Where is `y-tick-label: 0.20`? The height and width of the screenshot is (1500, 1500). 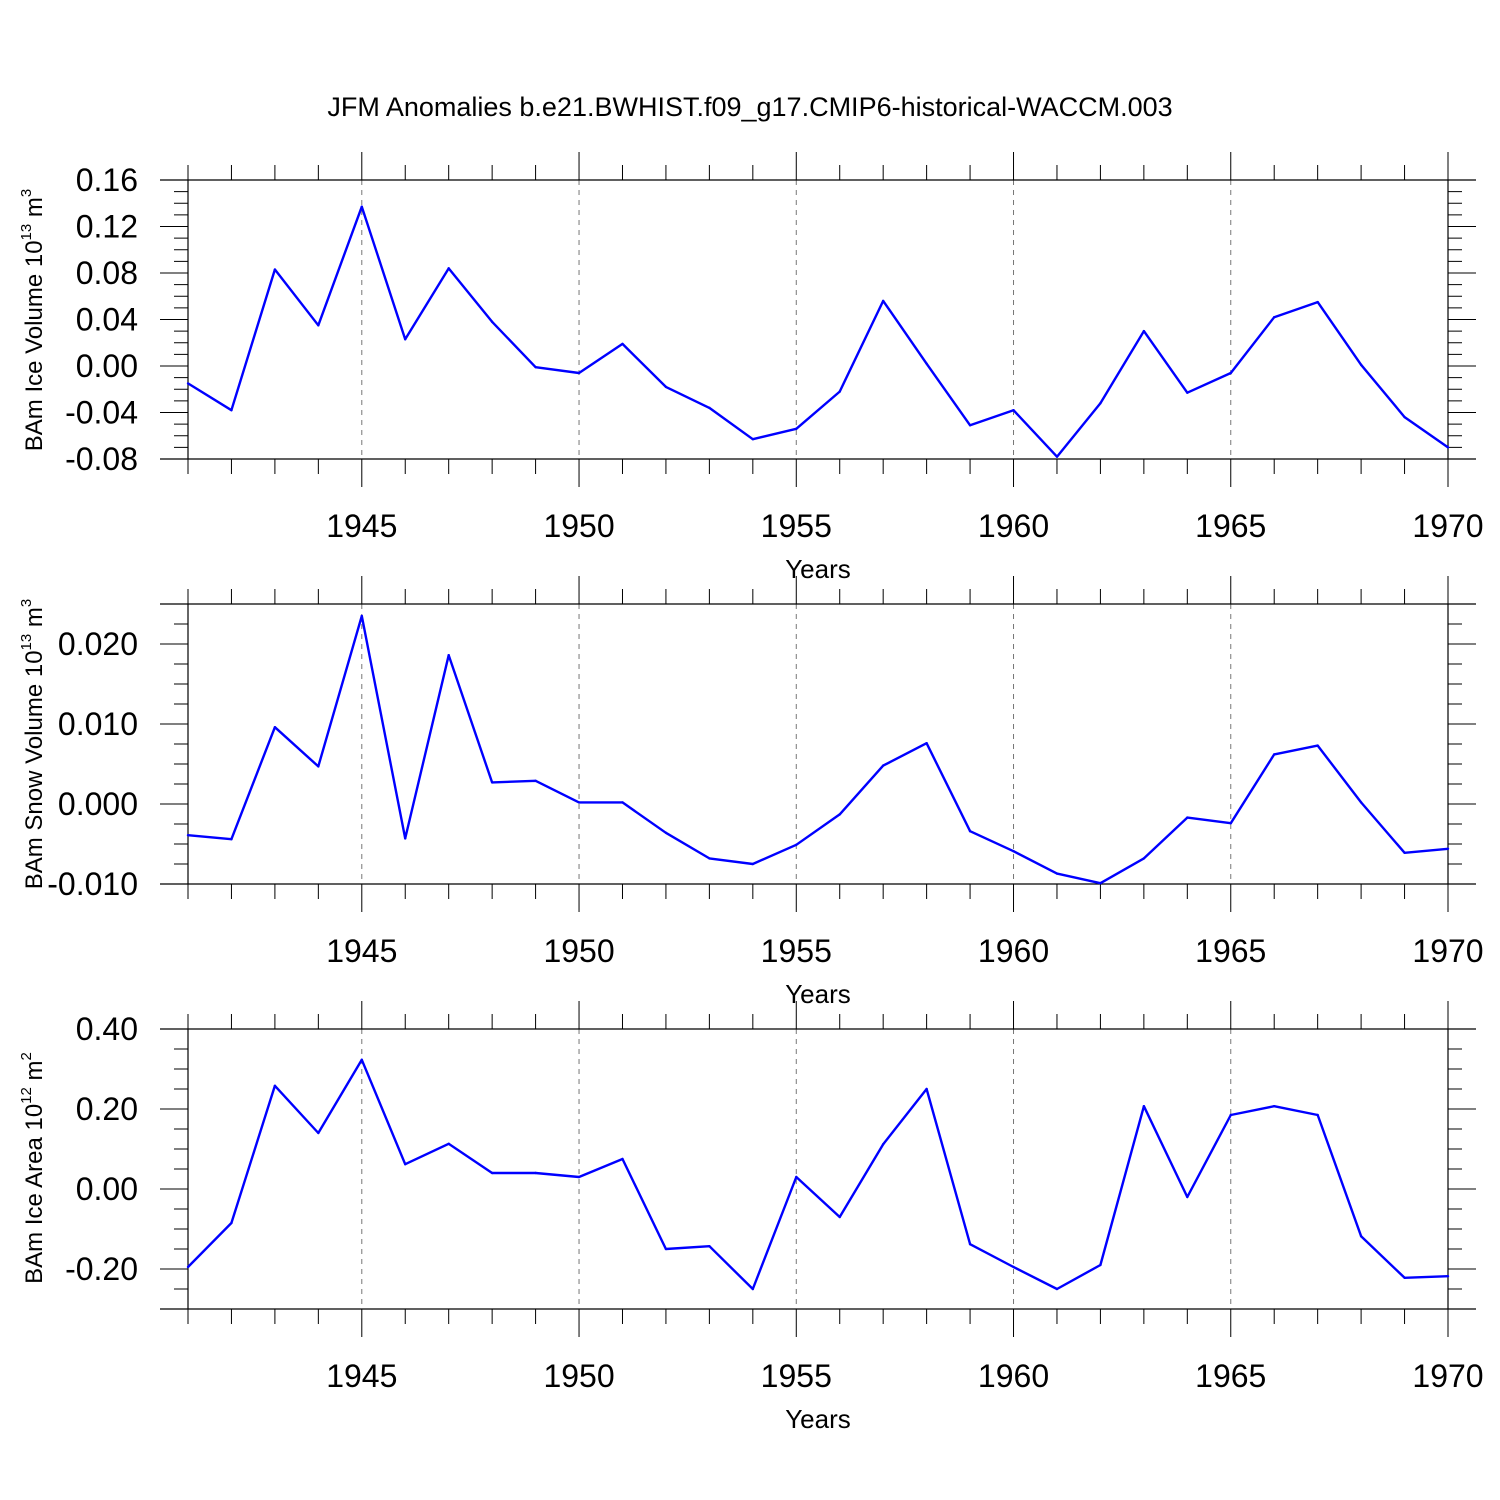 y-tick-label: 0.20 is located at coordinates (107, 1109).